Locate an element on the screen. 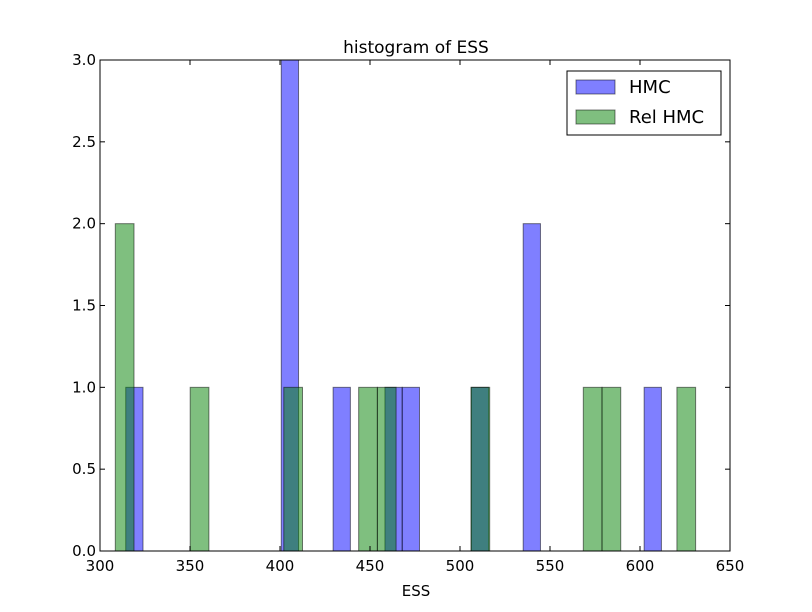  chart-title: histogram of ESS is located at coordinates (416, 48).